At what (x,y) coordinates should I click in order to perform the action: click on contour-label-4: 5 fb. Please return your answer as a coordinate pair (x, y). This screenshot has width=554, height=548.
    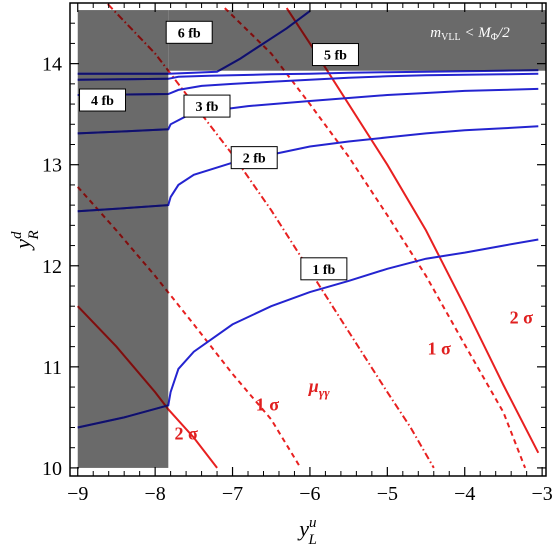
    Looking at the image, I should click on (335, 56).